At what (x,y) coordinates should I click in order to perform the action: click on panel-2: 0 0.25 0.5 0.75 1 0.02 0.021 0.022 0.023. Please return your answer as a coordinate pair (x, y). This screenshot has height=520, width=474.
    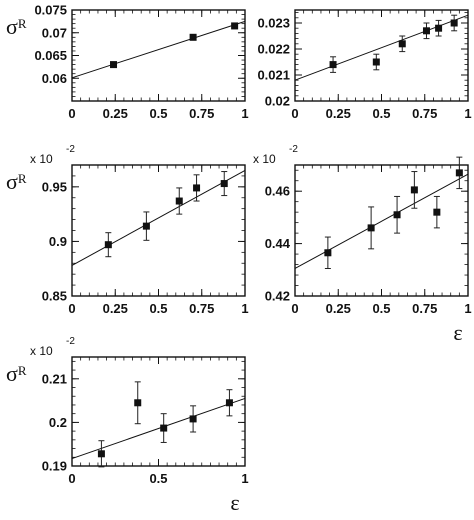
    Looking at the image, I should click on (364, 65).